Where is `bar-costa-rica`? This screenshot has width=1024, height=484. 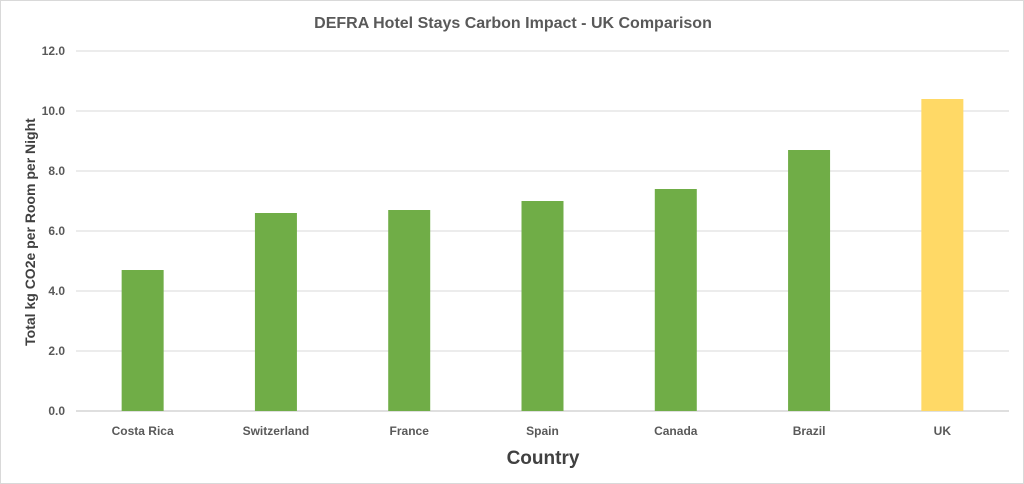
bar-costa-rica is located at coordinates (142, 340).